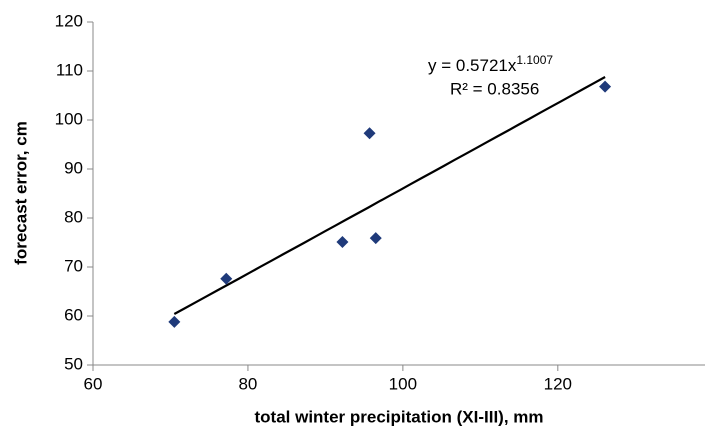 This screenshot has width=706, height=434. I want to click on r-squared: R² = 0.8356, so click(494, 88).